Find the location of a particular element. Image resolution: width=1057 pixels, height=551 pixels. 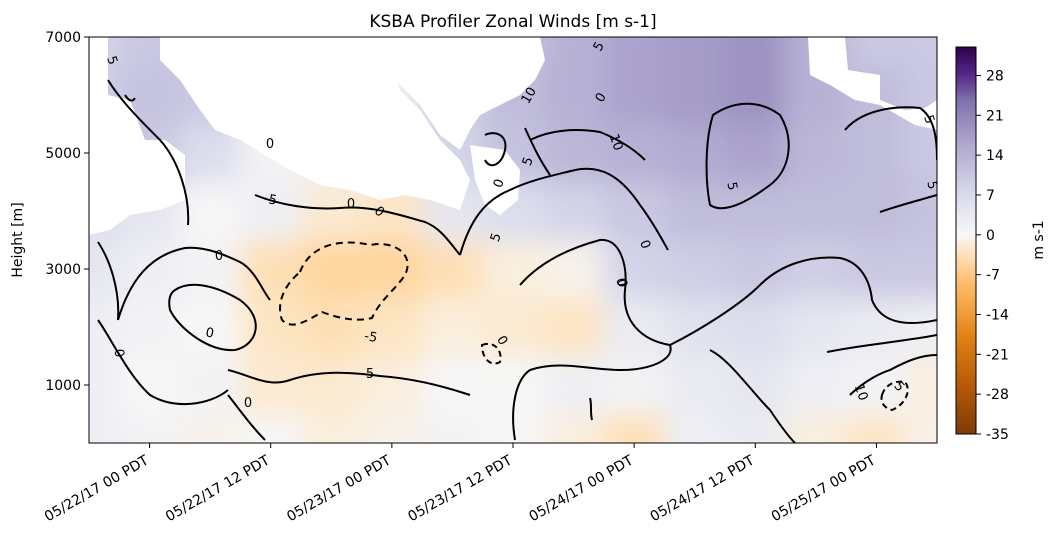

contour-zero-right is located at coordinates (803, 301).